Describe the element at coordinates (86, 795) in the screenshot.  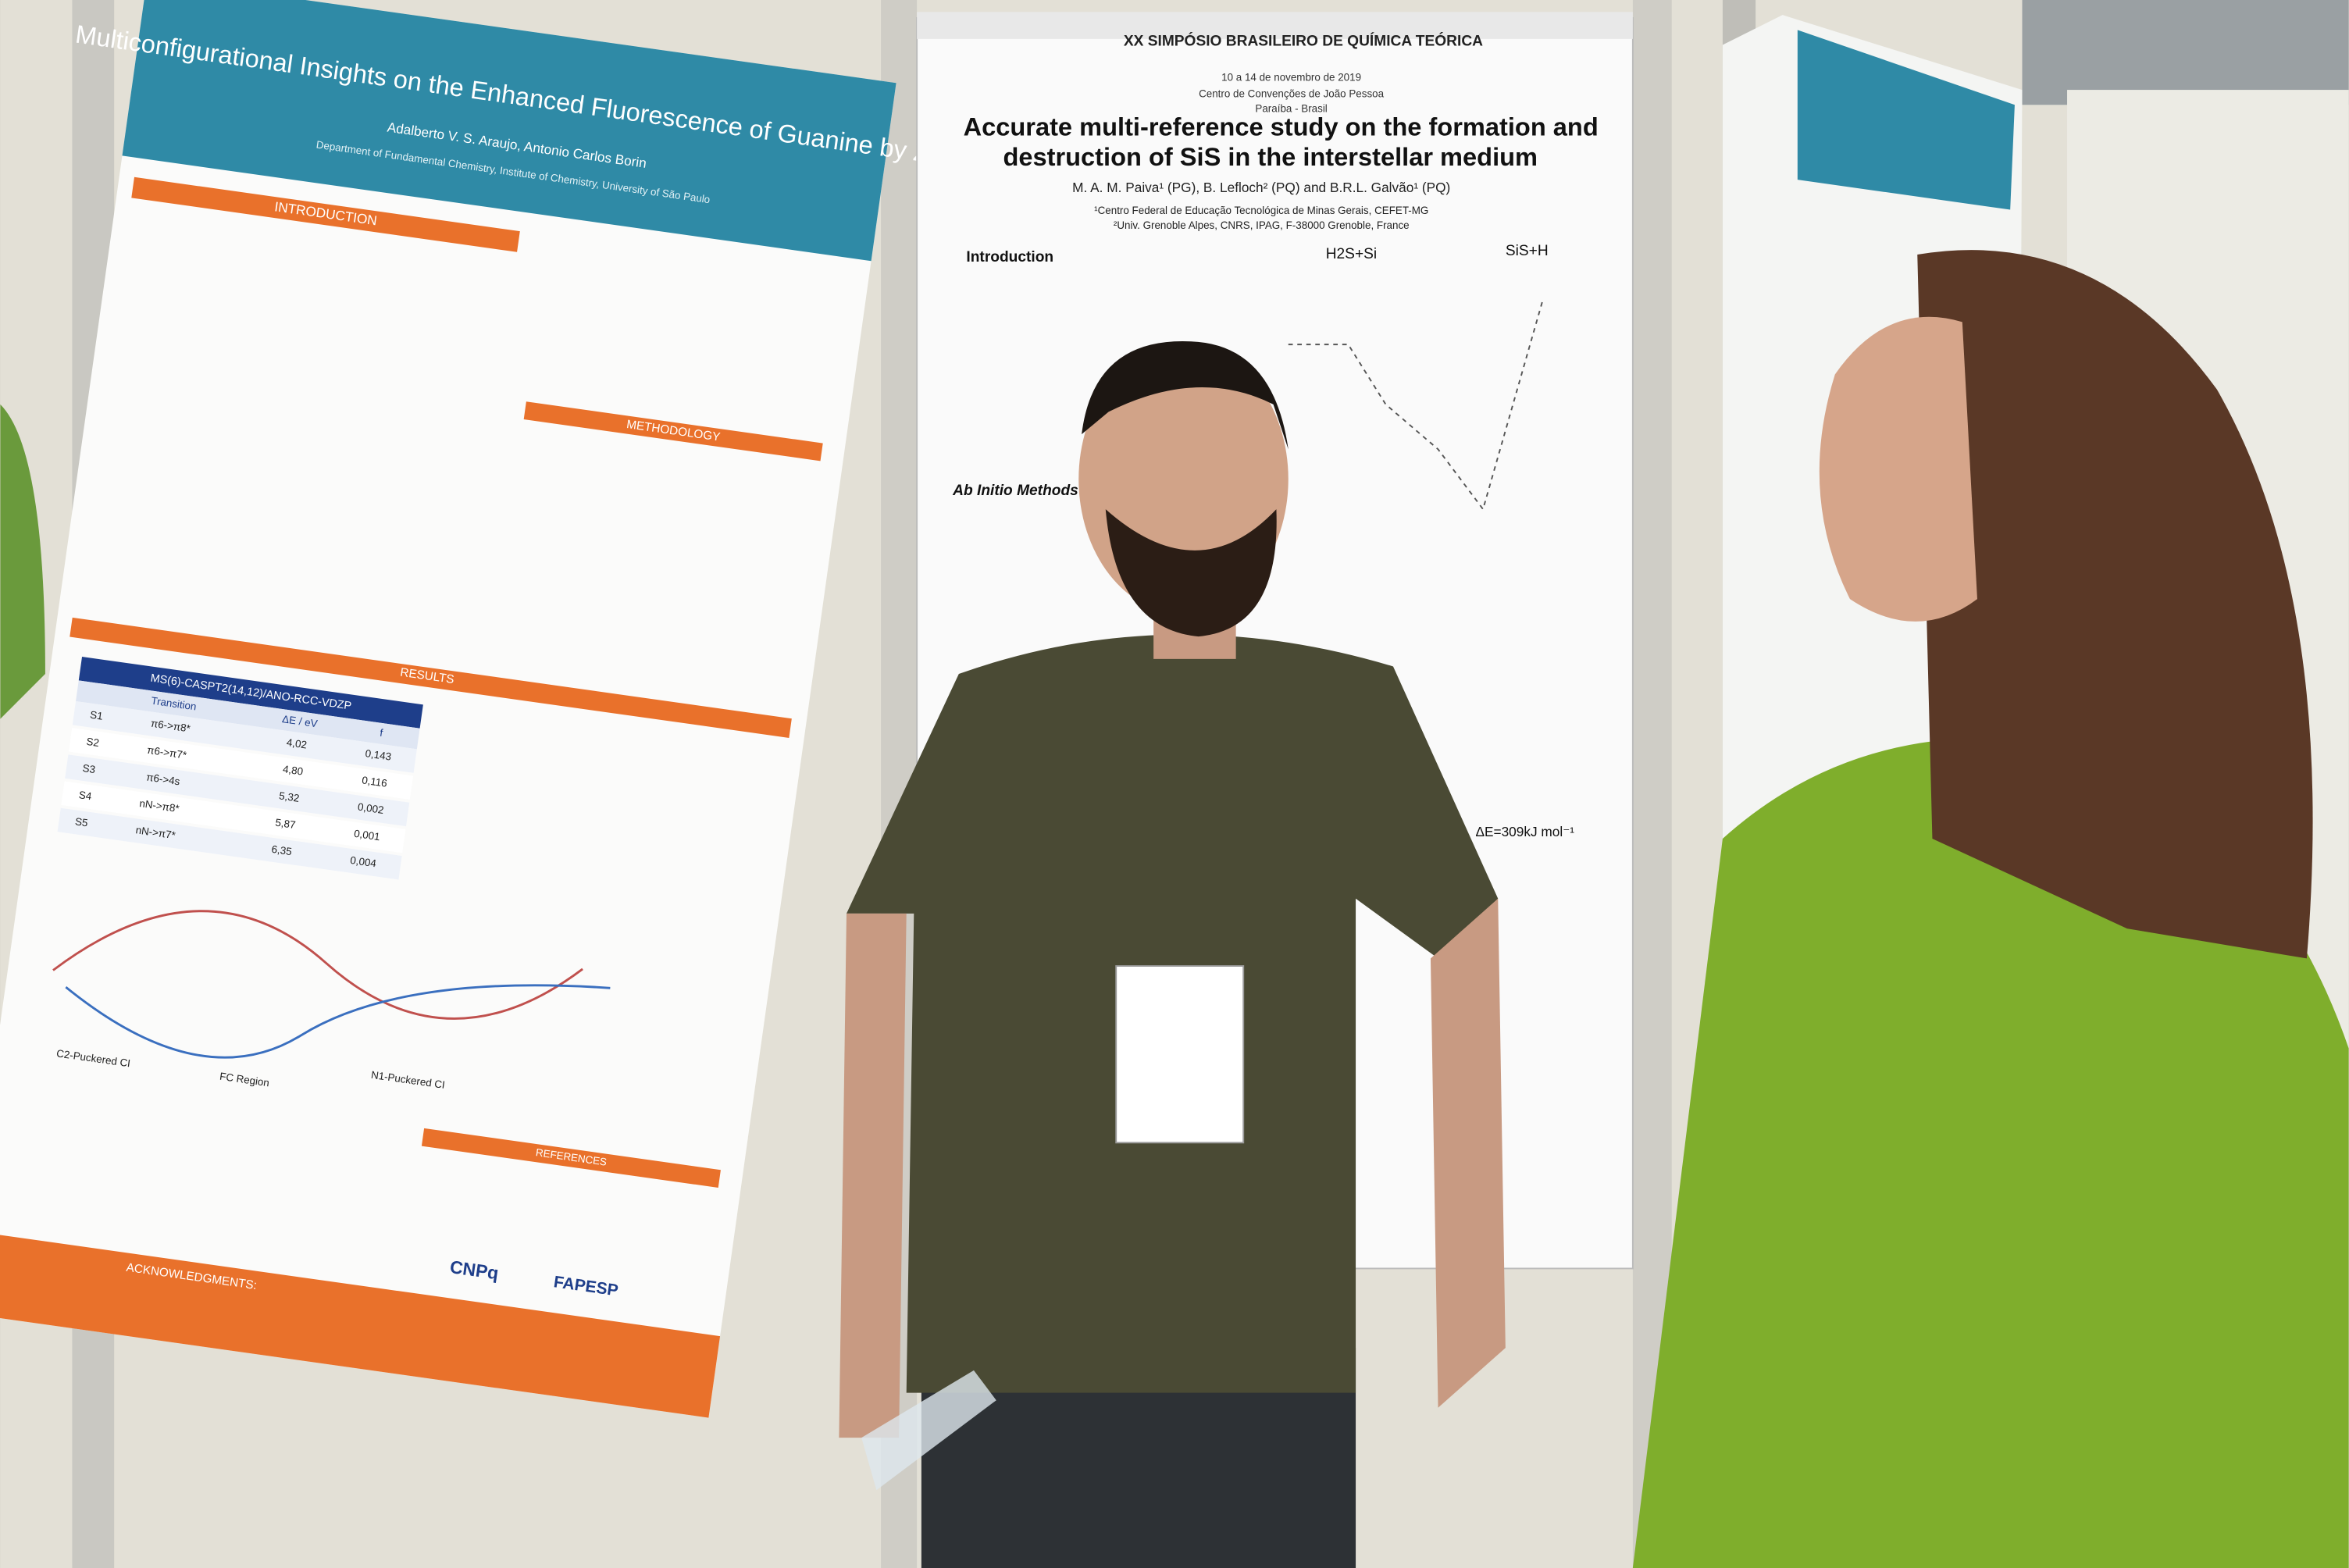
I see `table-cell: S4` at that location.